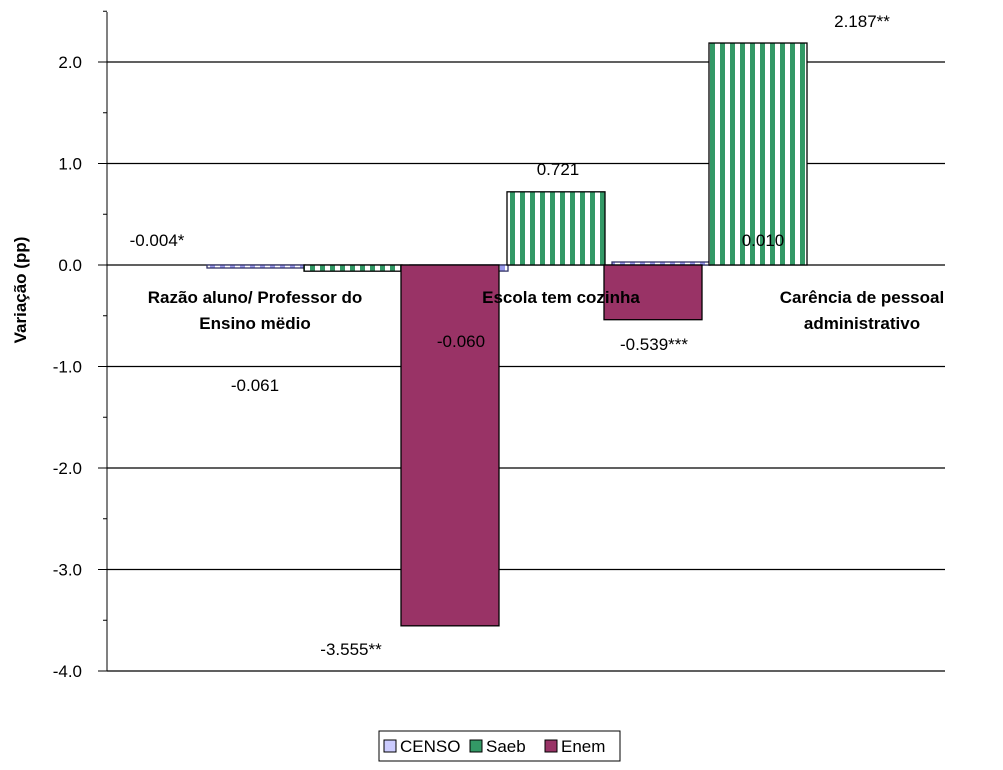 This screenshot has height=770, width=1003. I want to click on legend-label-censo: CENSO, so click(430, 746).